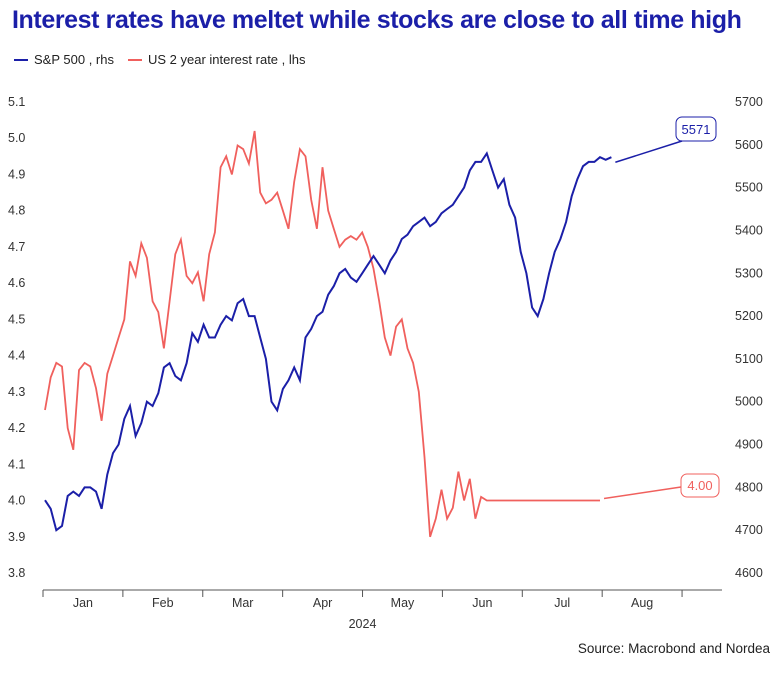 The image size is (784, 674). I want to click on right-tick-label: 5600, so click(749, 145).